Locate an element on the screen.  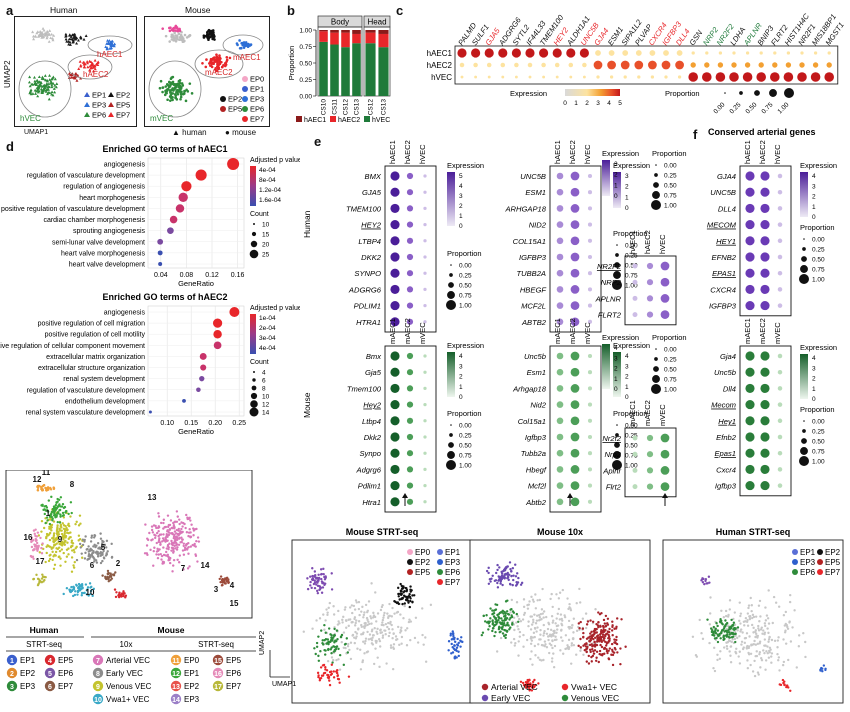
e-m1-gene-label: Adgrg6 is located at coordinates (369, 469).